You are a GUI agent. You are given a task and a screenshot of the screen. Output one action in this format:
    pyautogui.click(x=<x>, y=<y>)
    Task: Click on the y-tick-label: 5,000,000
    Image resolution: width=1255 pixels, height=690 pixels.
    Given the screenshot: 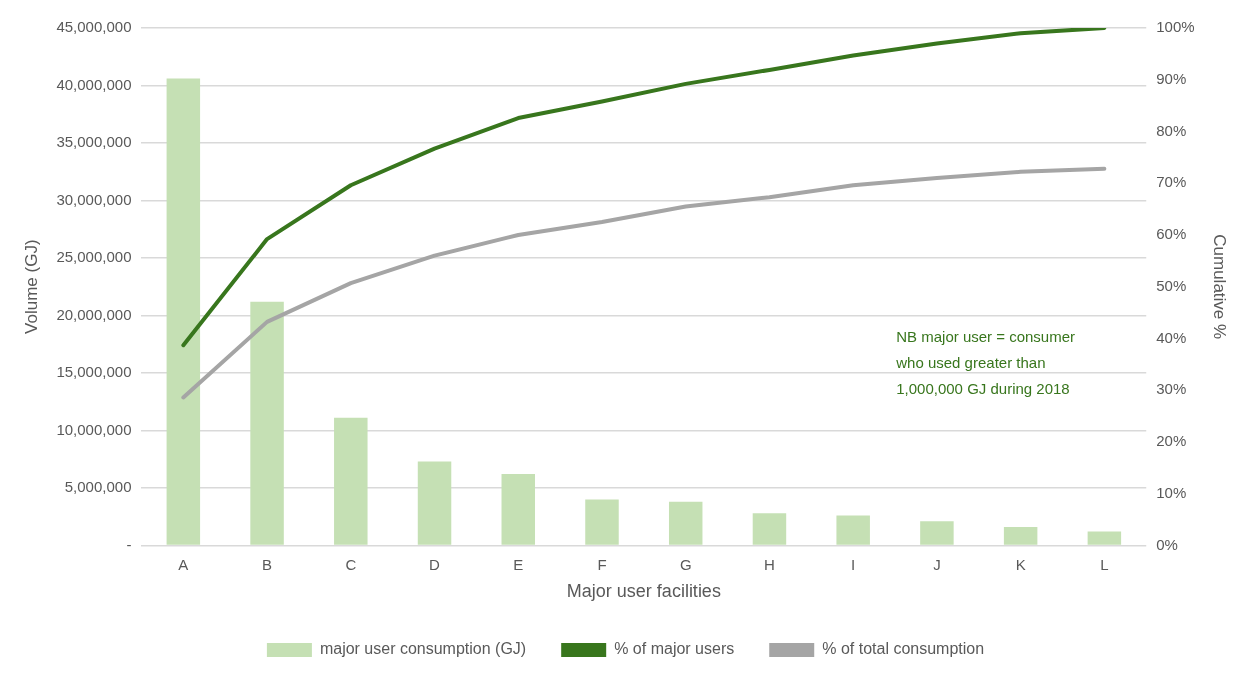 What is the action you would take?
    pyautogui.click(x=98, y=487)
    